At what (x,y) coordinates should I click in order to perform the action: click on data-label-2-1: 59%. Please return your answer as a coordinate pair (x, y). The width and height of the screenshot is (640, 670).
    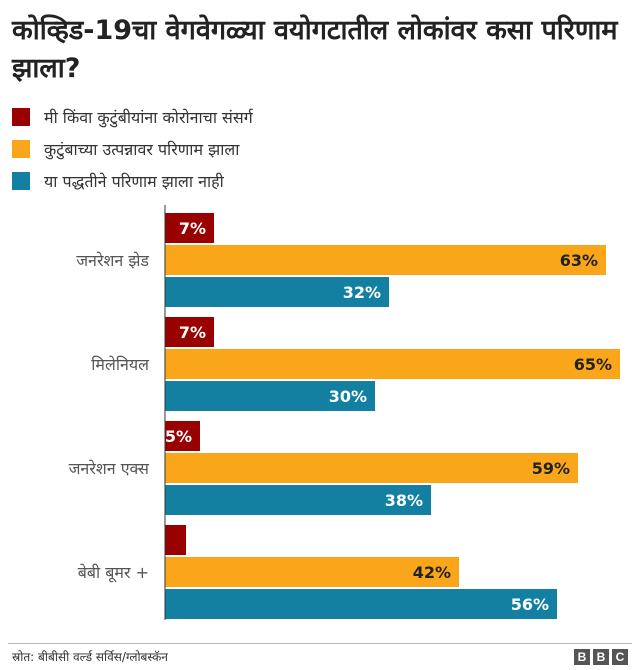
    Looking at the image, I should click on (551, 468).